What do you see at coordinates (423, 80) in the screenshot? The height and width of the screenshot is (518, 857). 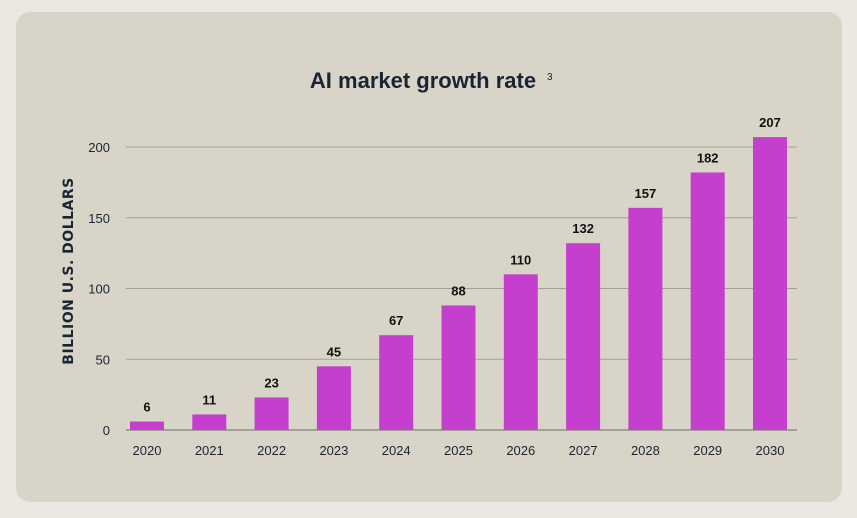 I see `chart-title: AI market growth rate` at bounding box center [423, 80].